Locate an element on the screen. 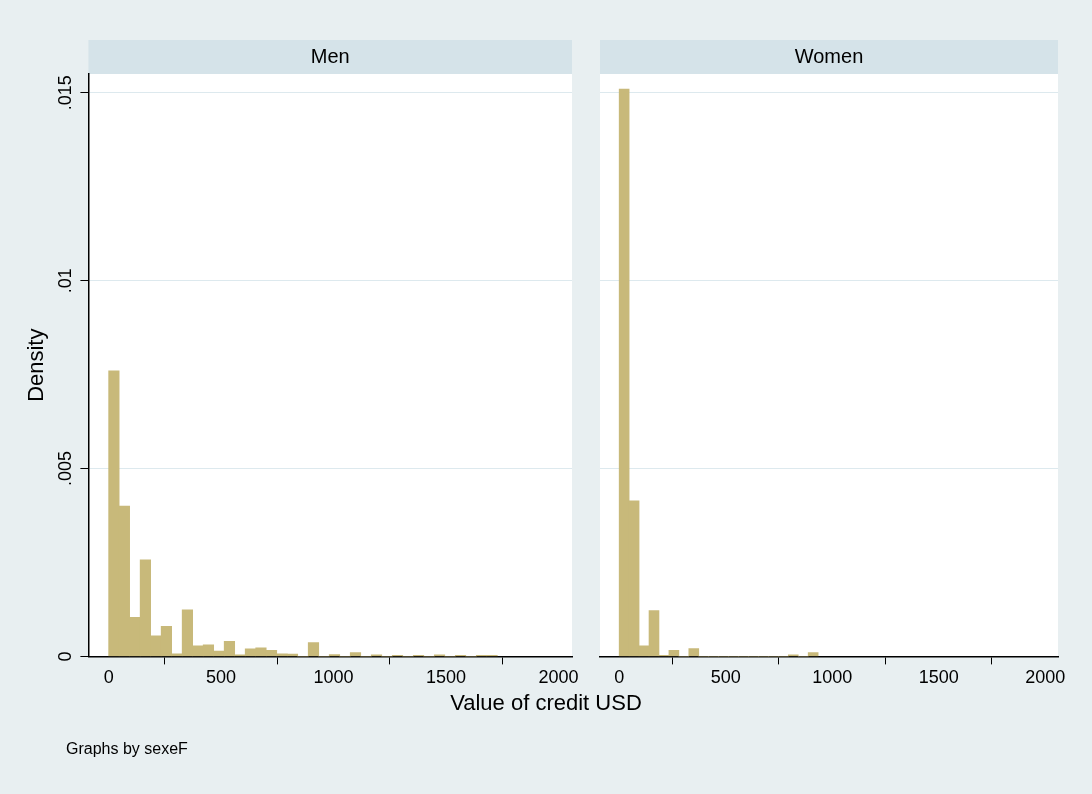 This screenshot has width=1092, height=794. y-tick-label: .015 is located at coordinates (65, 93).